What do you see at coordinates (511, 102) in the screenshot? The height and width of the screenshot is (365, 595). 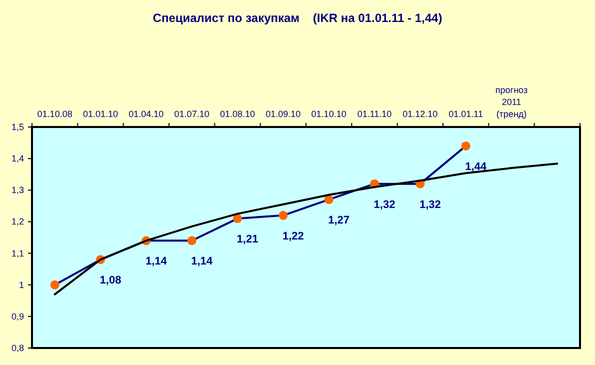 I see `x-tick-label: прогноз 2011 (тренд)` at bounding box center [511, 102].